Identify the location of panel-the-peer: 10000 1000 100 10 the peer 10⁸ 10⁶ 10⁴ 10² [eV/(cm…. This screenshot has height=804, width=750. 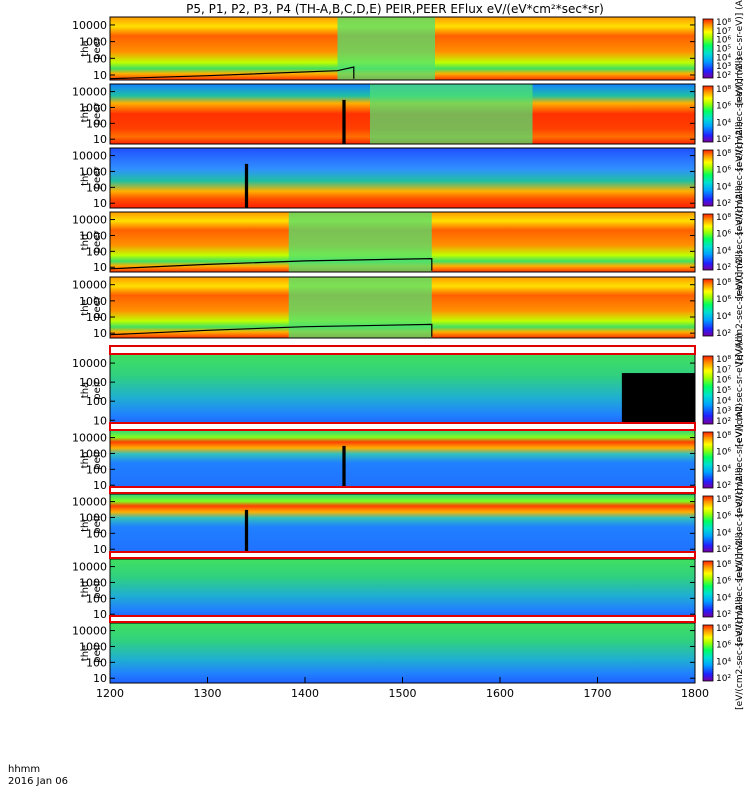
(408, 308).